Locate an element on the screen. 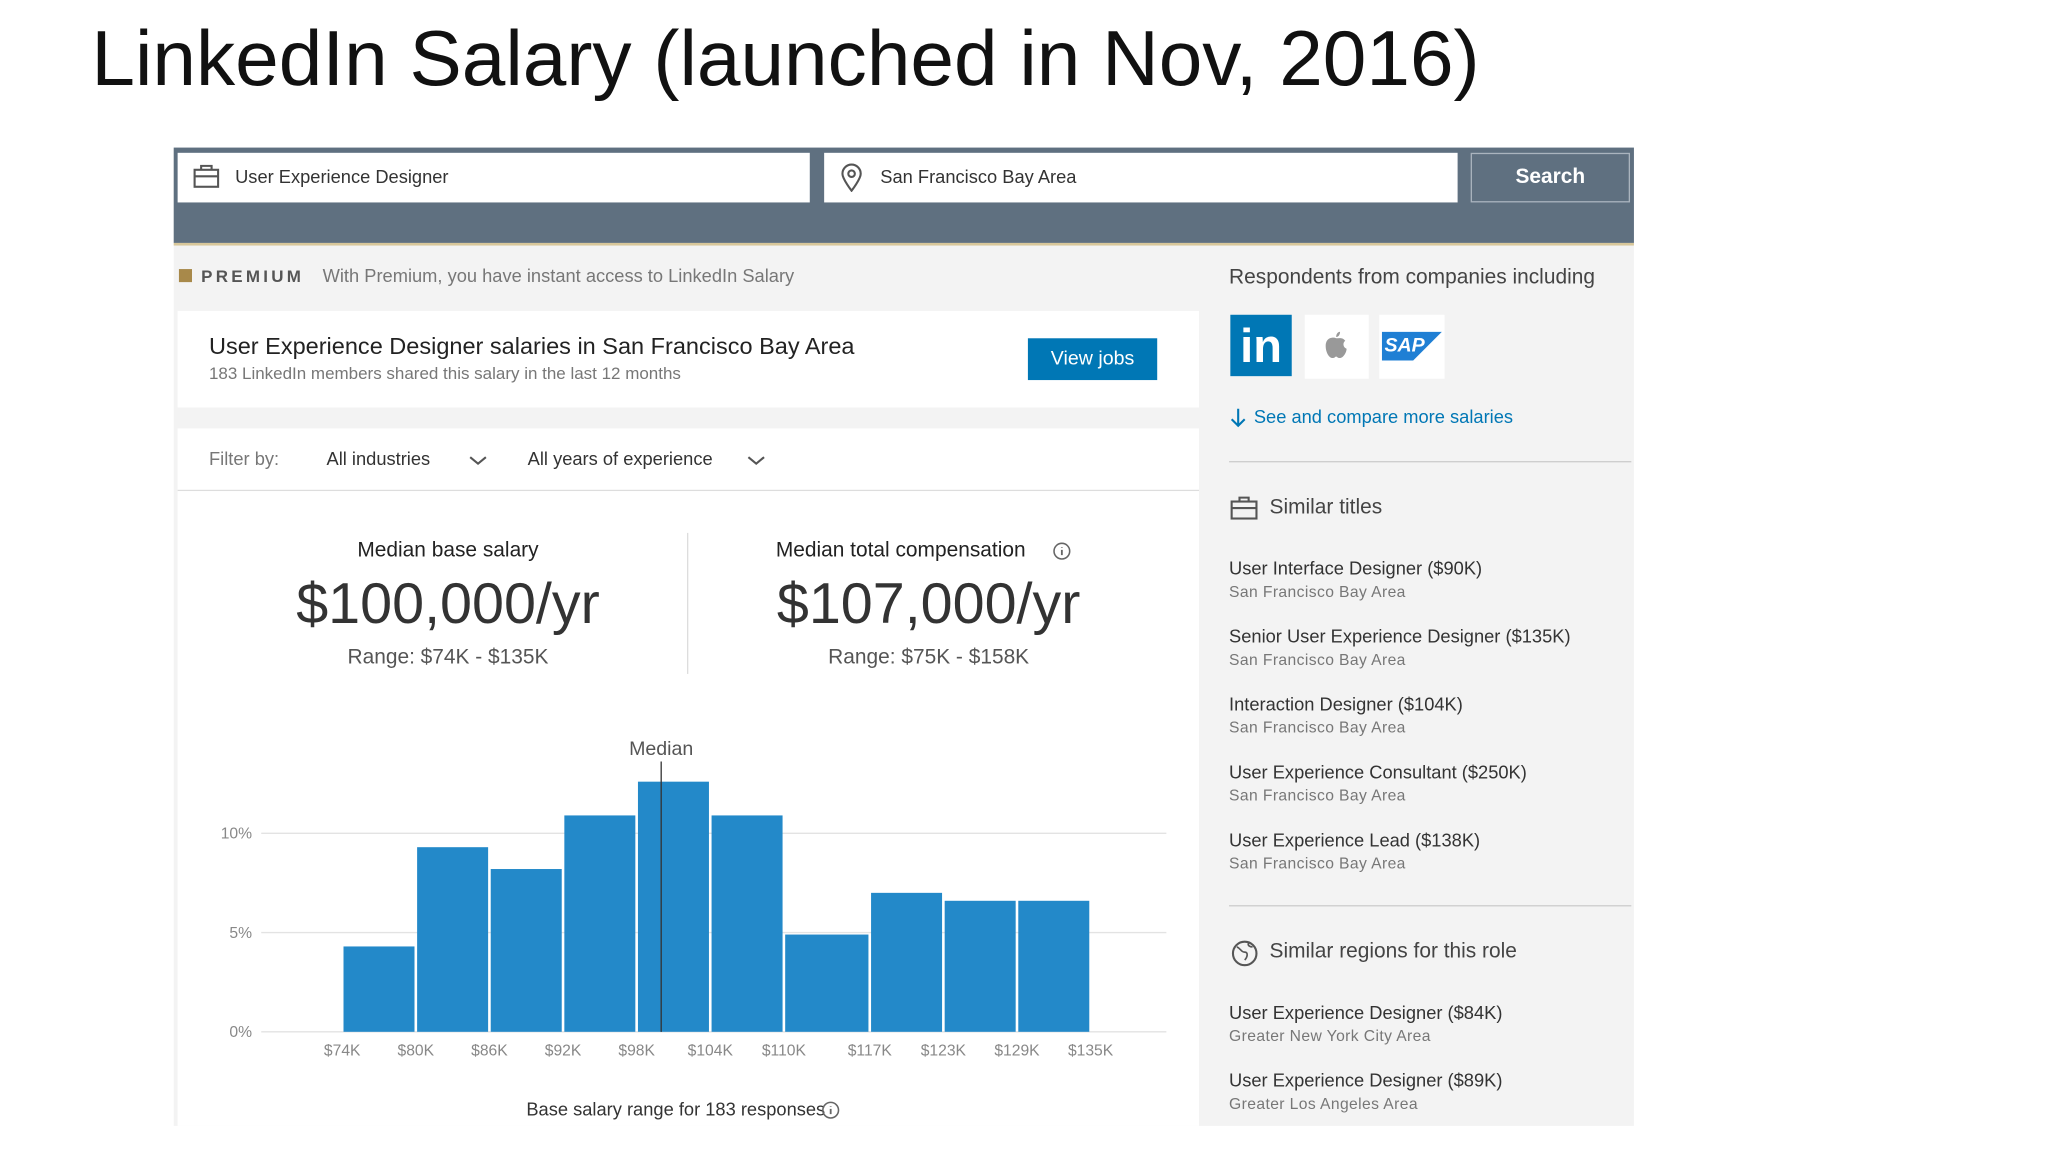 Image resolution: width=2048 pixels, height=1152 pixels. view-jobs-button is located at coordinates (1092, 359).